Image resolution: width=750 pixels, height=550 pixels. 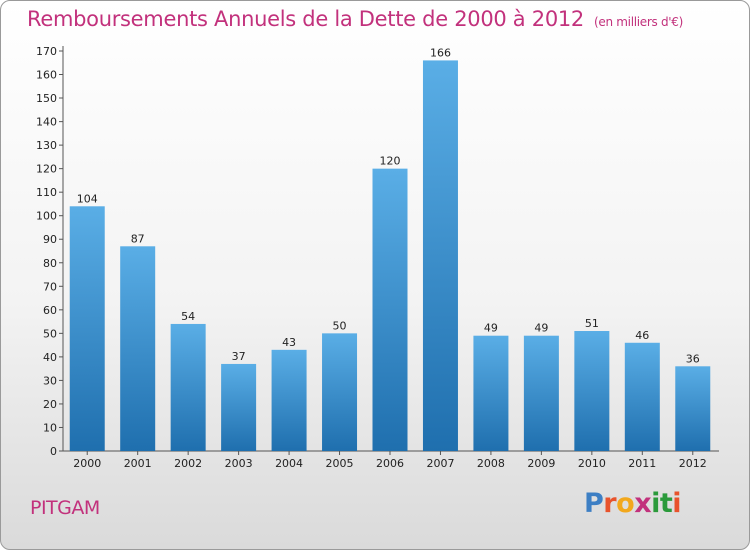 I want to click on value-label-2001: 87, so click(x=138, y=238).